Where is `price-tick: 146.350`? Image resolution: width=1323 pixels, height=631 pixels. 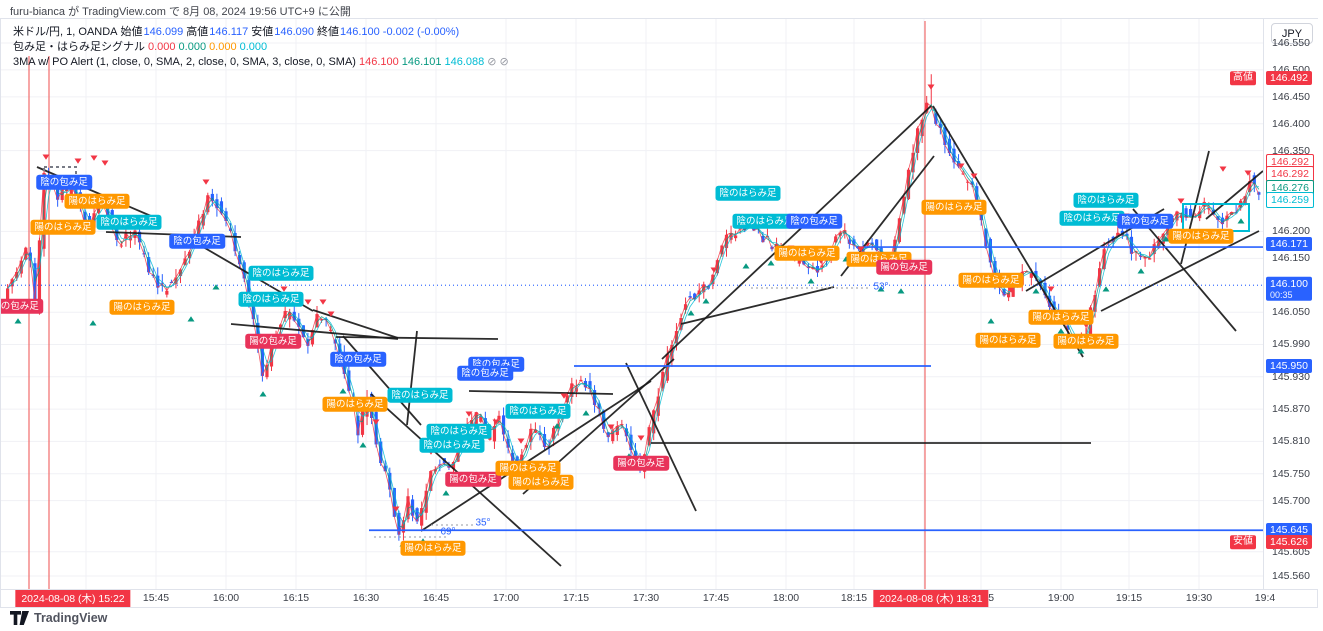
price-tick: 146.350 is located at coordinates (1291, 150).